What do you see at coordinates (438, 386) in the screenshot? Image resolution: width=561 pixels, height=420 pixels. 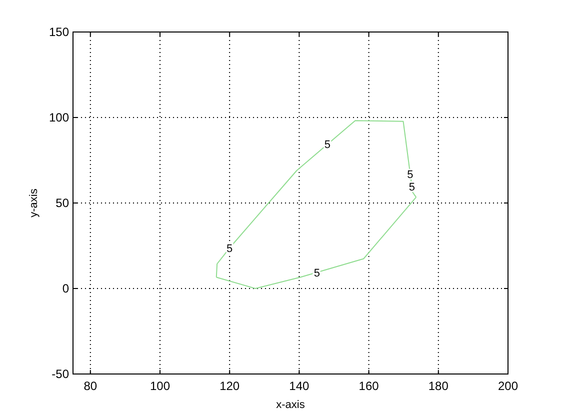 I see `x-tick-label: 180` at bounding box center [438, 386].